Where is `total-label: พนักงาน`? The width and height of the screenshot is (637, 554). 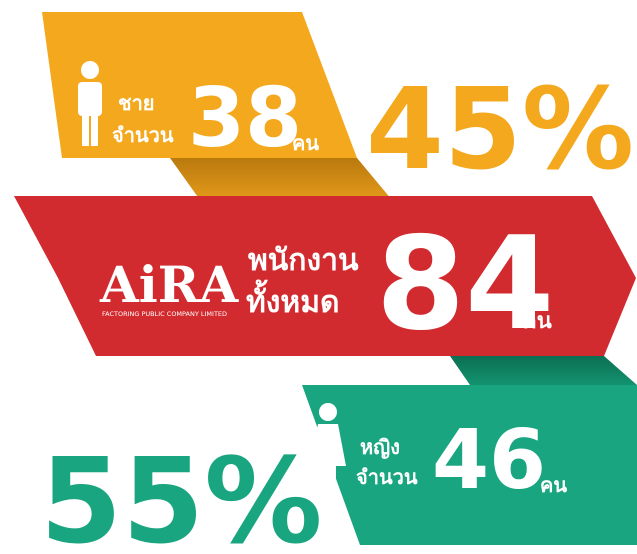 total-label: พนักงาน is located at coordinates (303, 260).